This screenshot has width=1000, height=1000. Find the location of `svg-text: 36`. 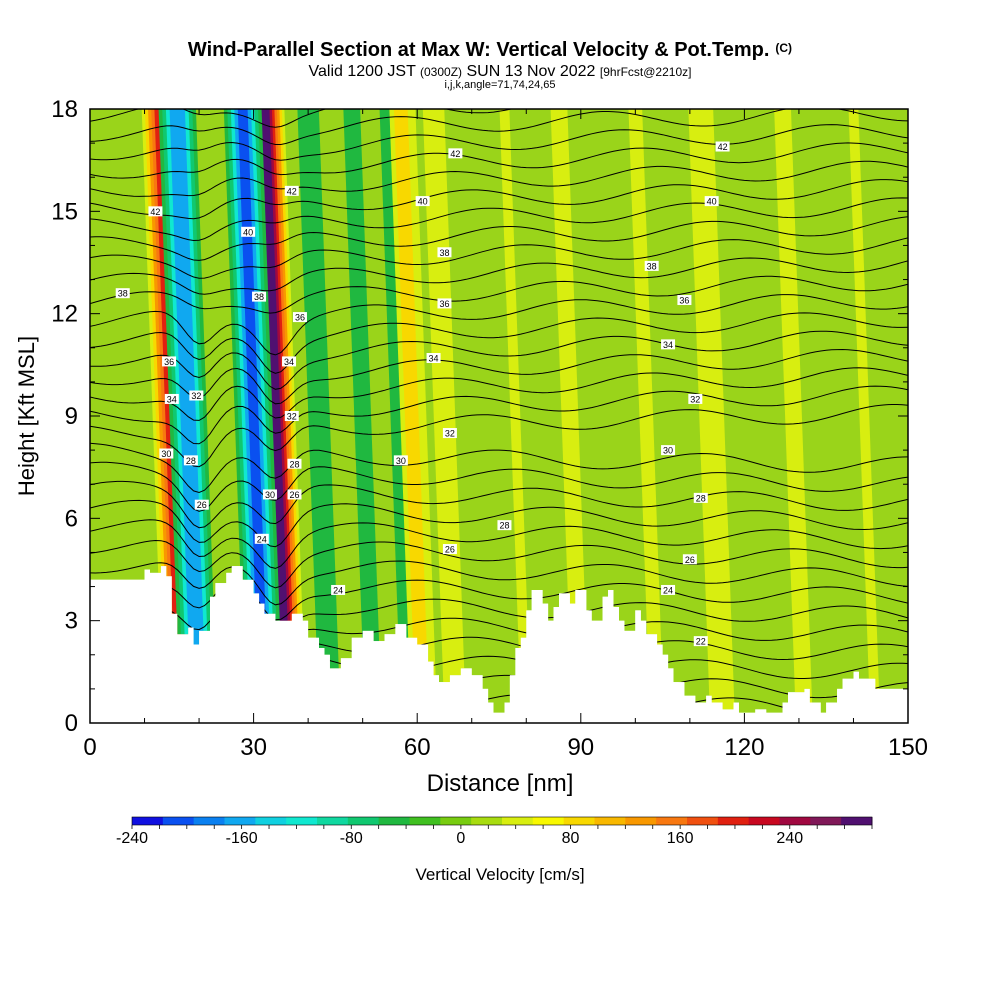

svg-text: 36 is located at coordinates (300, 318).